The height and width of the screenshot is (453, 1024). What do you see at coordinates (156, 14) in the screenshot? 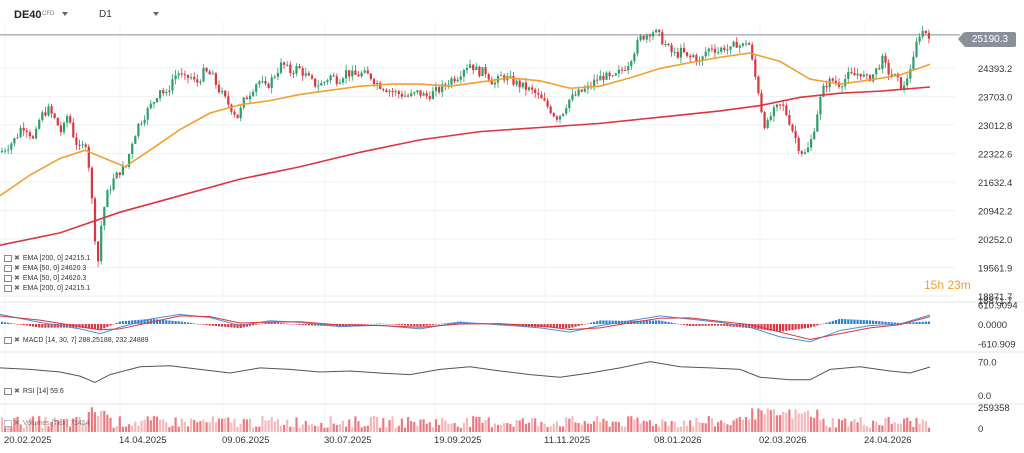
I see `timeframe-dropdown-icon` at bounding box center [156, 14].